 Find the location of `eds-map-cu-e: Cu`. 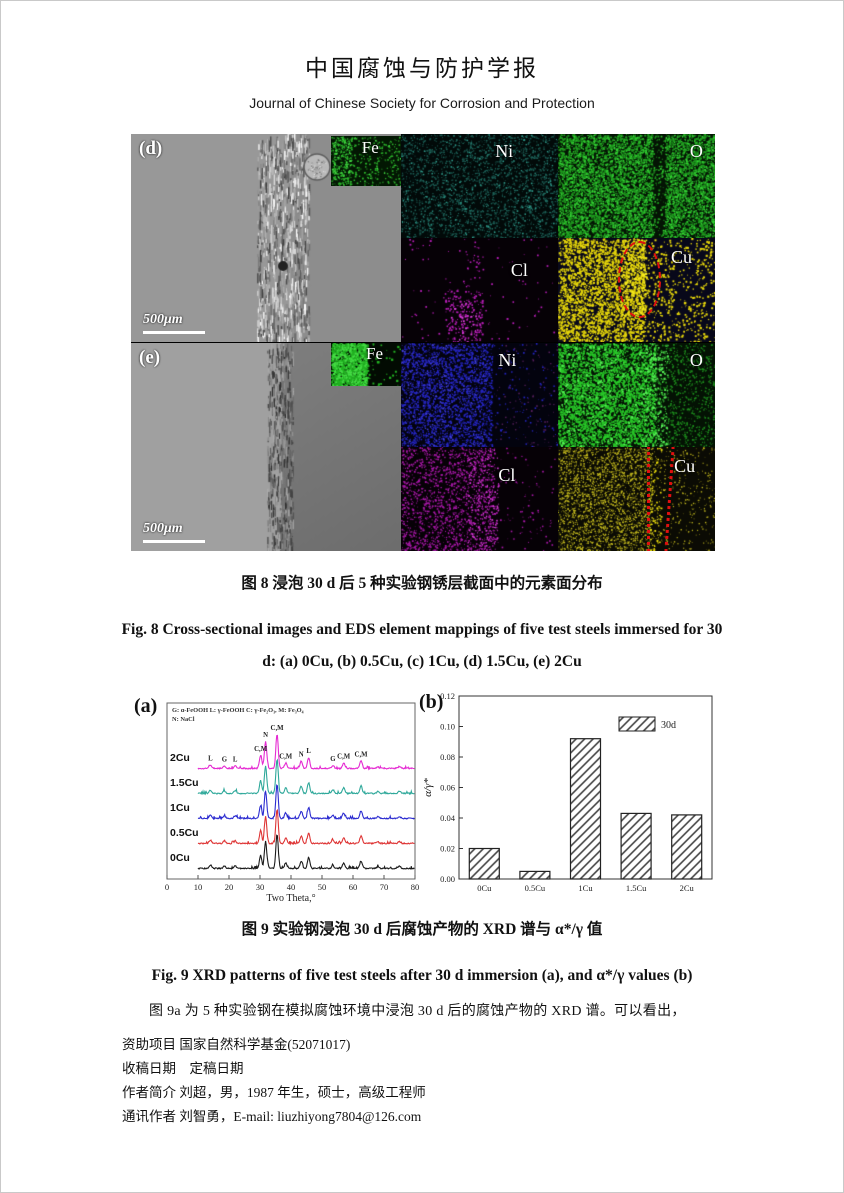

eds-map-cu-e: Cu is located at coordinates (636, 499).